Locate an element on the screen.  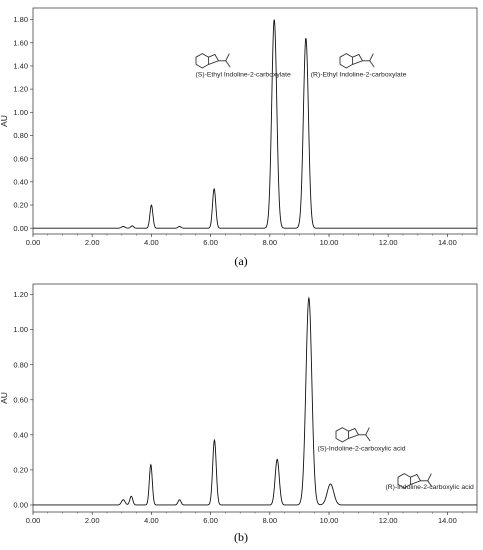
compound-label: (S)-Ethyl Indoline-2-carboxylate is located at coordinates (243, 74).